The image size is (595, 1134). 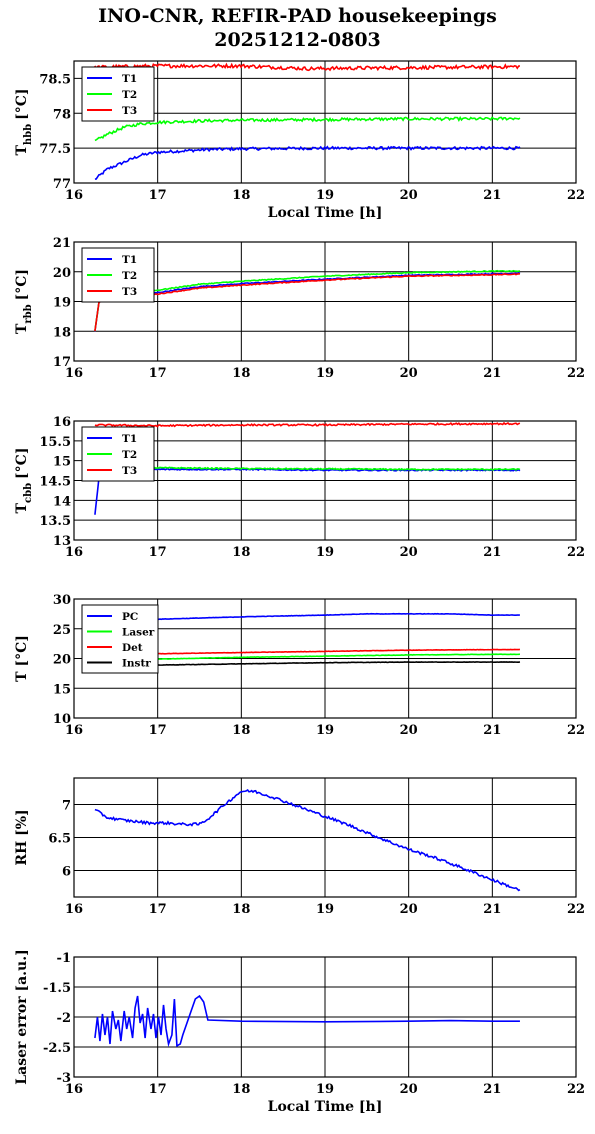 I want to click on y-tick-label: 21, so click(x=62, y=243).